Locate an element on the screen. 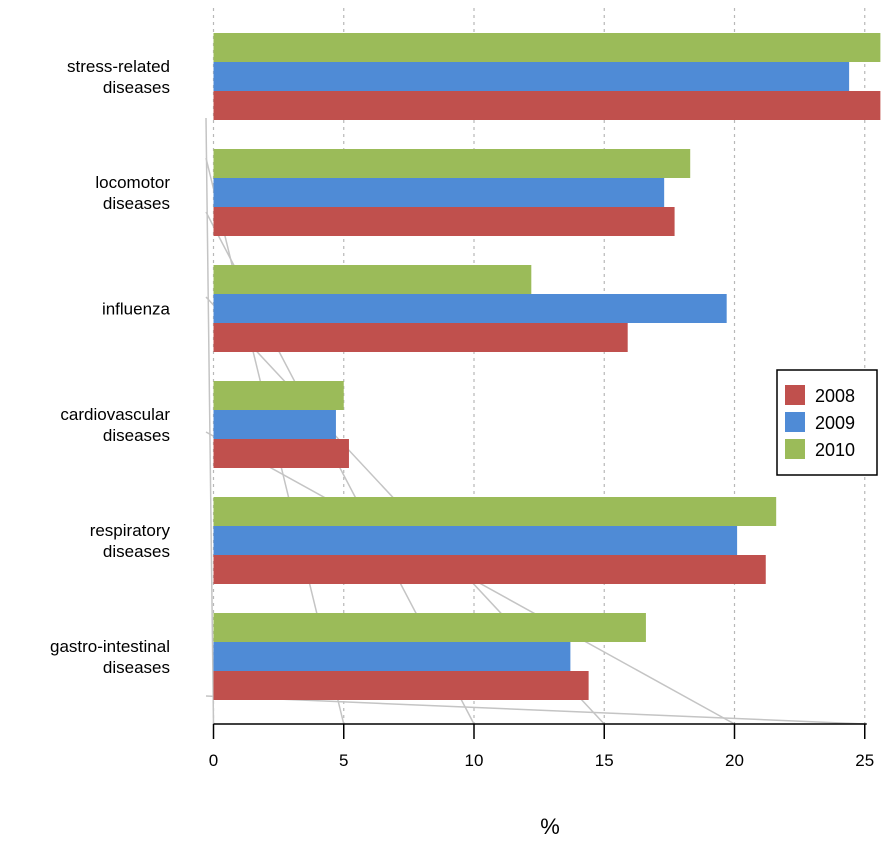  legend: 2008 2009 2010 is located at coordinates (827, 422).